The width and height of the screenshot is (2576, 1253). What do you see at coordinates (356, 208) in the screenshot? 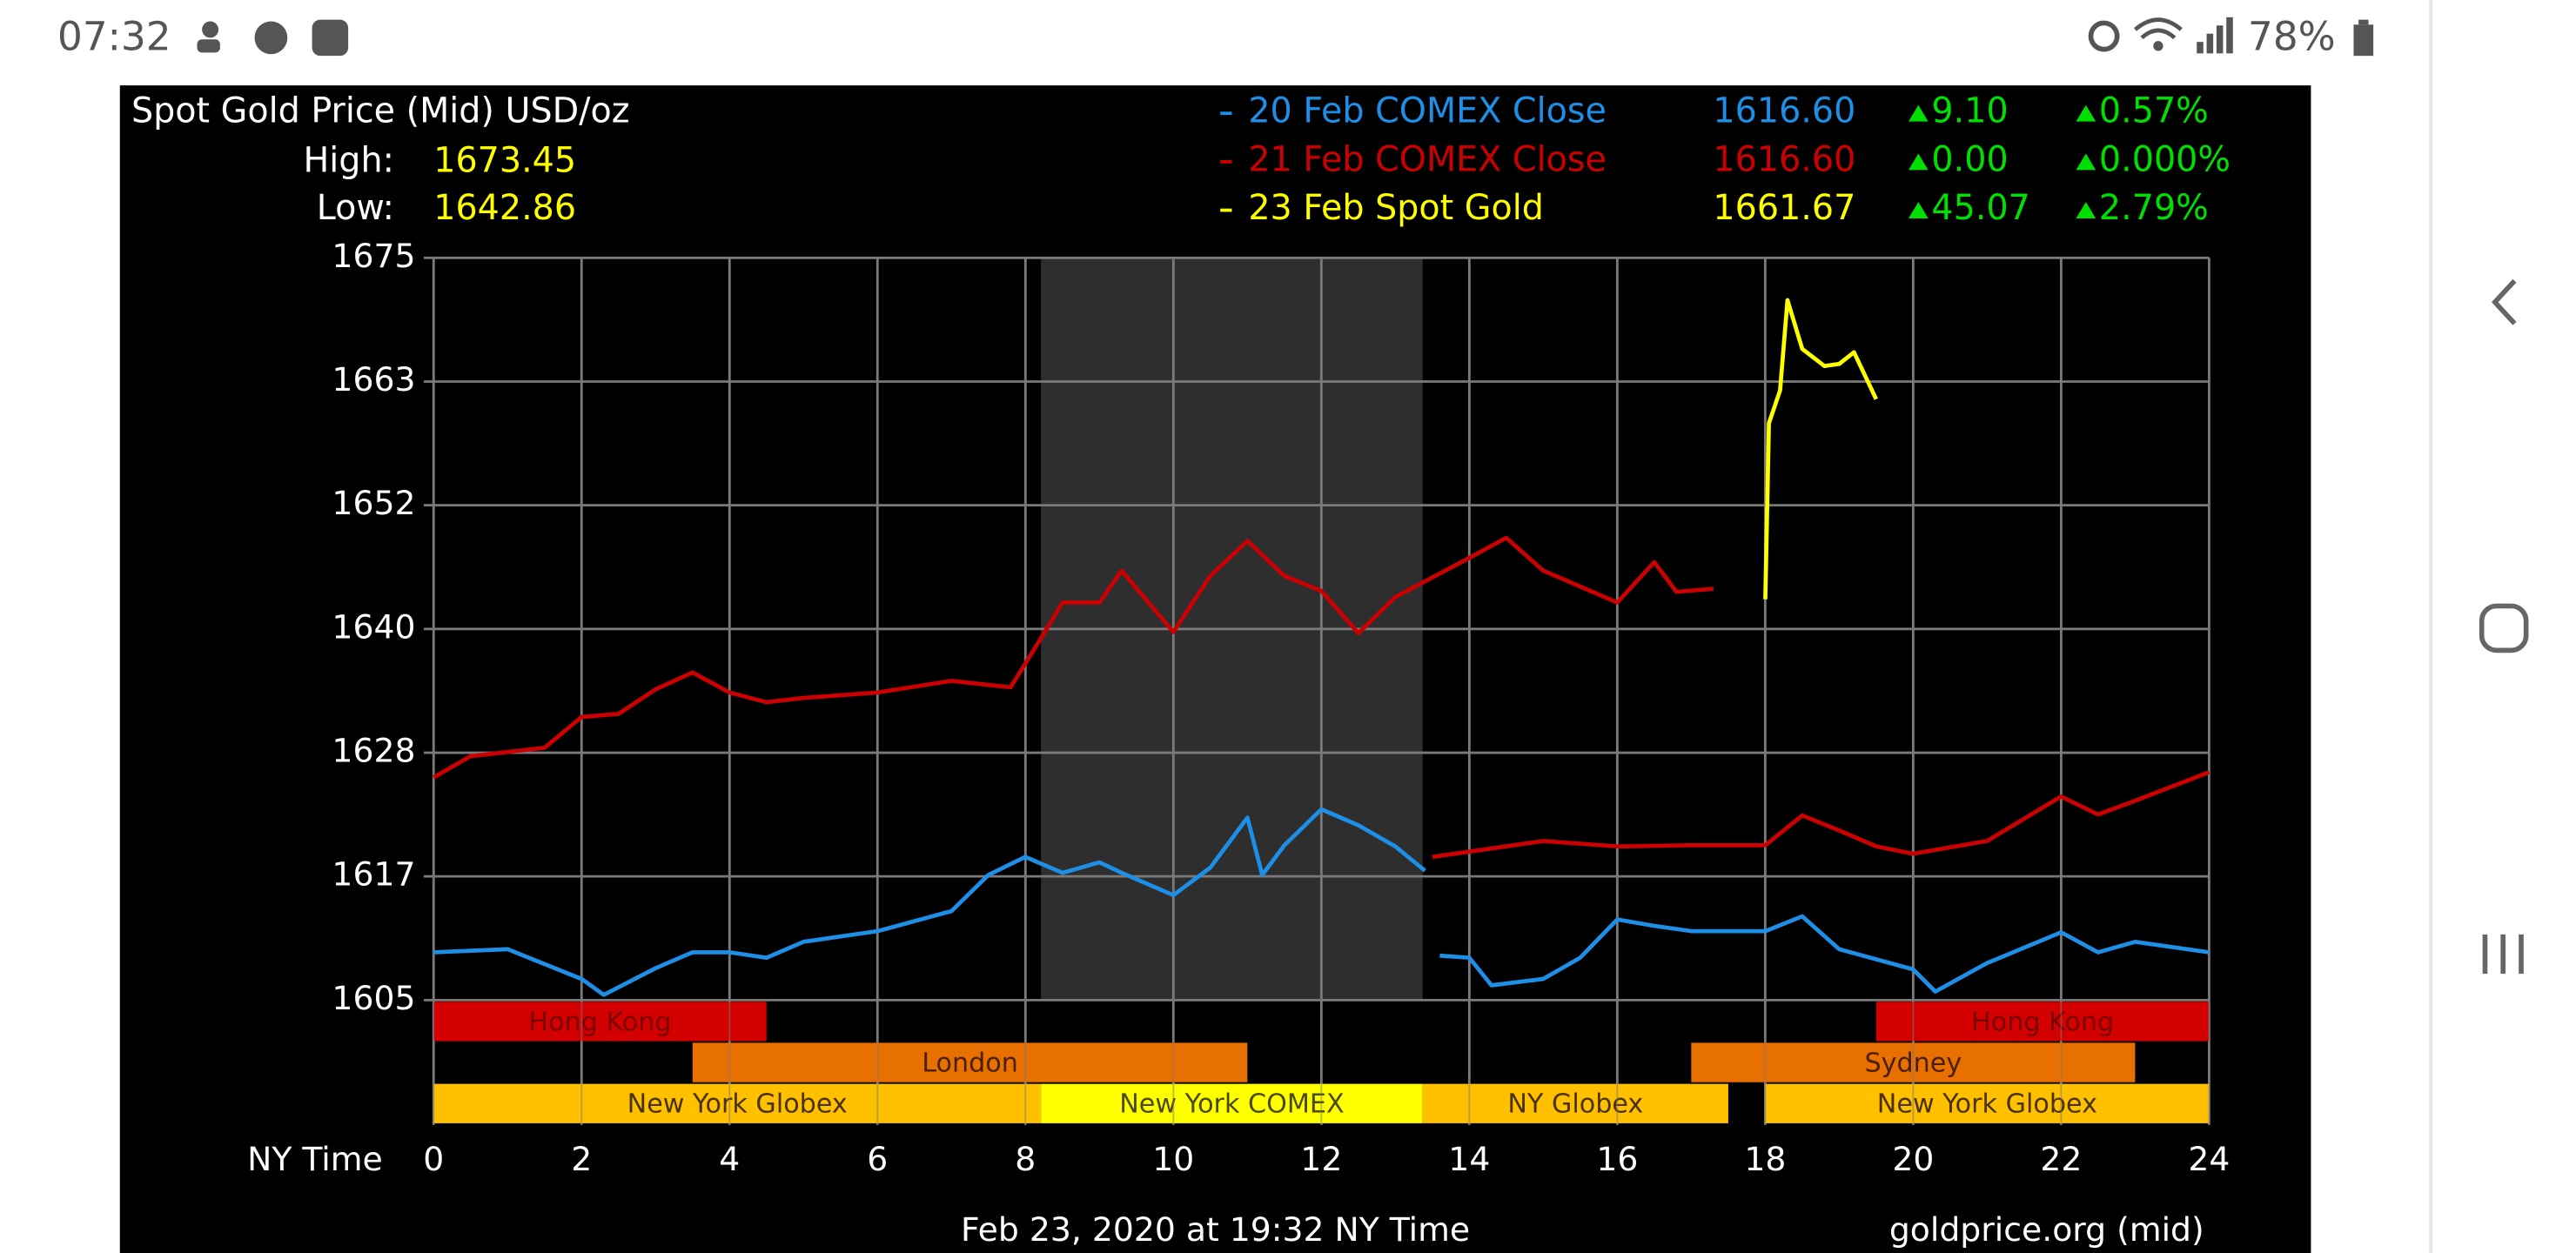
I see `low-label: Low:` at bounding box center [356, 208].